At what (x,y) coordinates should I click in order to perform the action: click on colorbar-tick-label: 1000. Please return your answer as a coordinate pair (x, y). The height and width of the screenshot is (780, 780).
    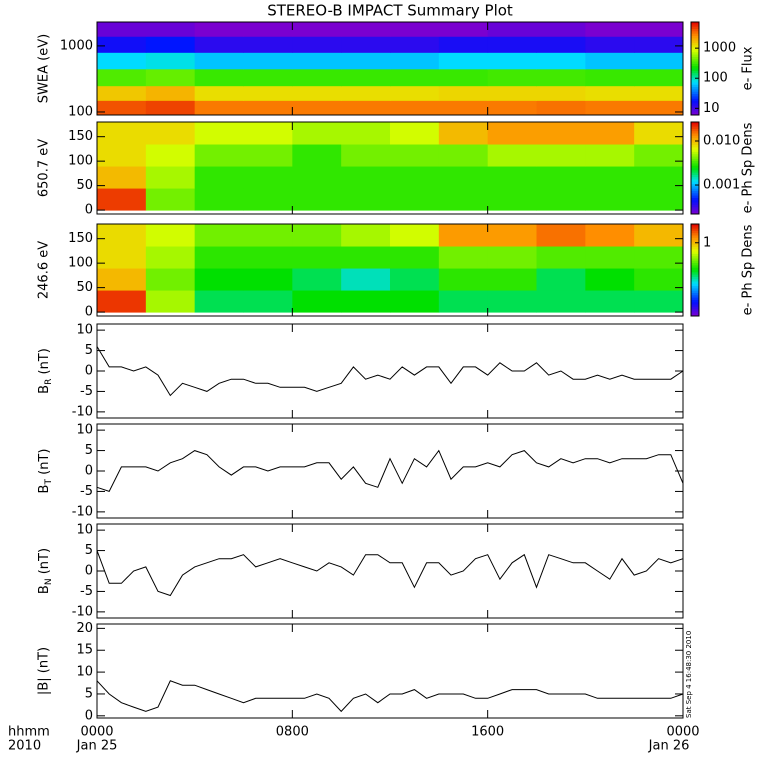
    Looking at the image, I should click on (719, 48).